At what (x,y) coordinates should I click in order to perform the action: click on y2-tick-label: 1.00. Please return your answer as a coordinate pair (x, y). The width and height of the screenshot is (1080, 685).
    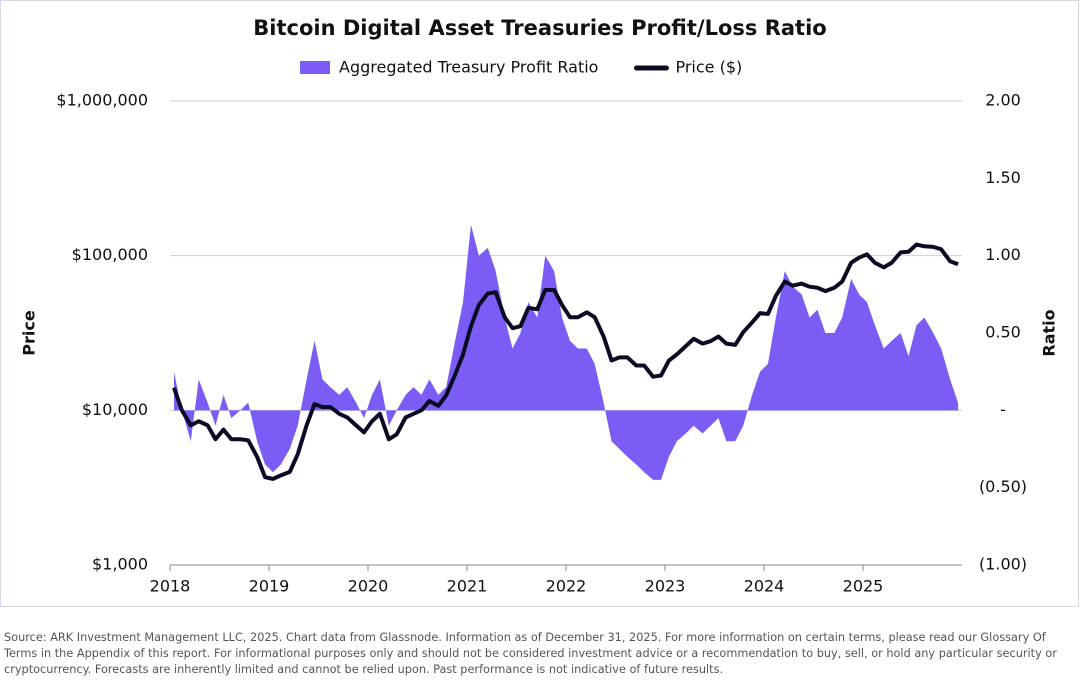
    Looking at the image, I should click on (1003, 254).